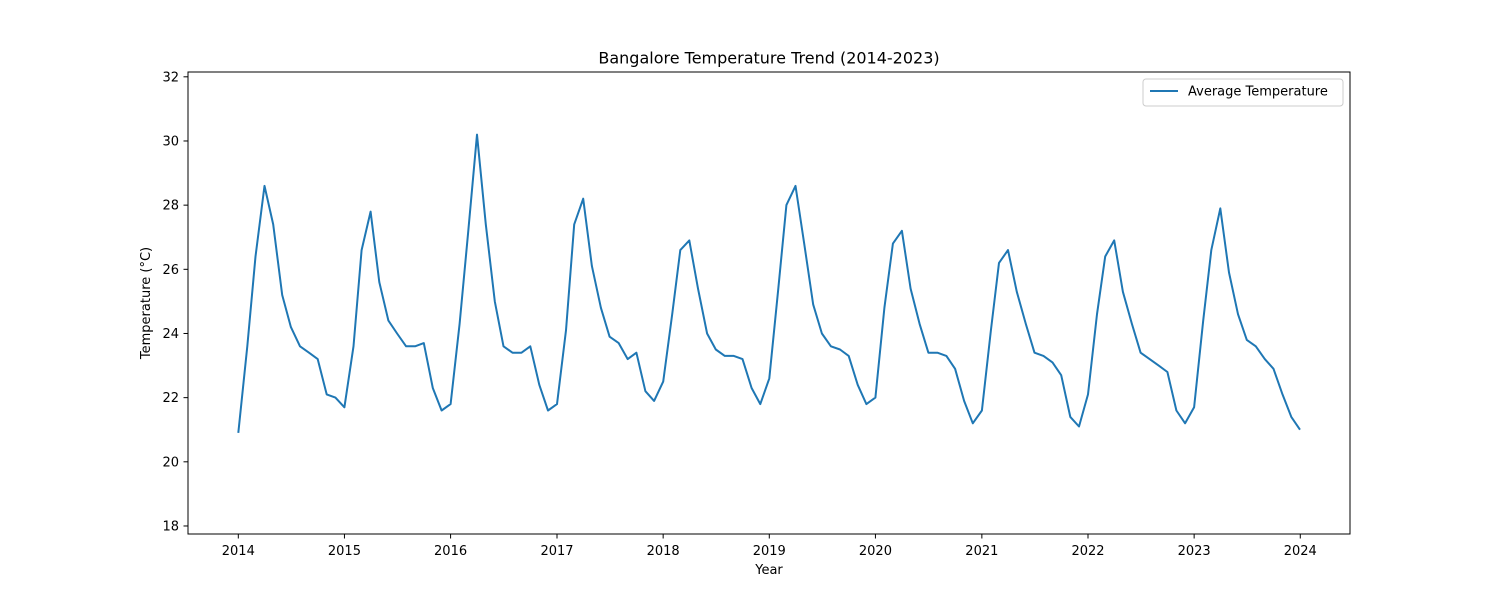 Image resolution: width=1500 pixels, height=605 pixels. Describe the element at coordinates (170, 270) in the screenshot. I see `y-tick-label: 26` at that location.